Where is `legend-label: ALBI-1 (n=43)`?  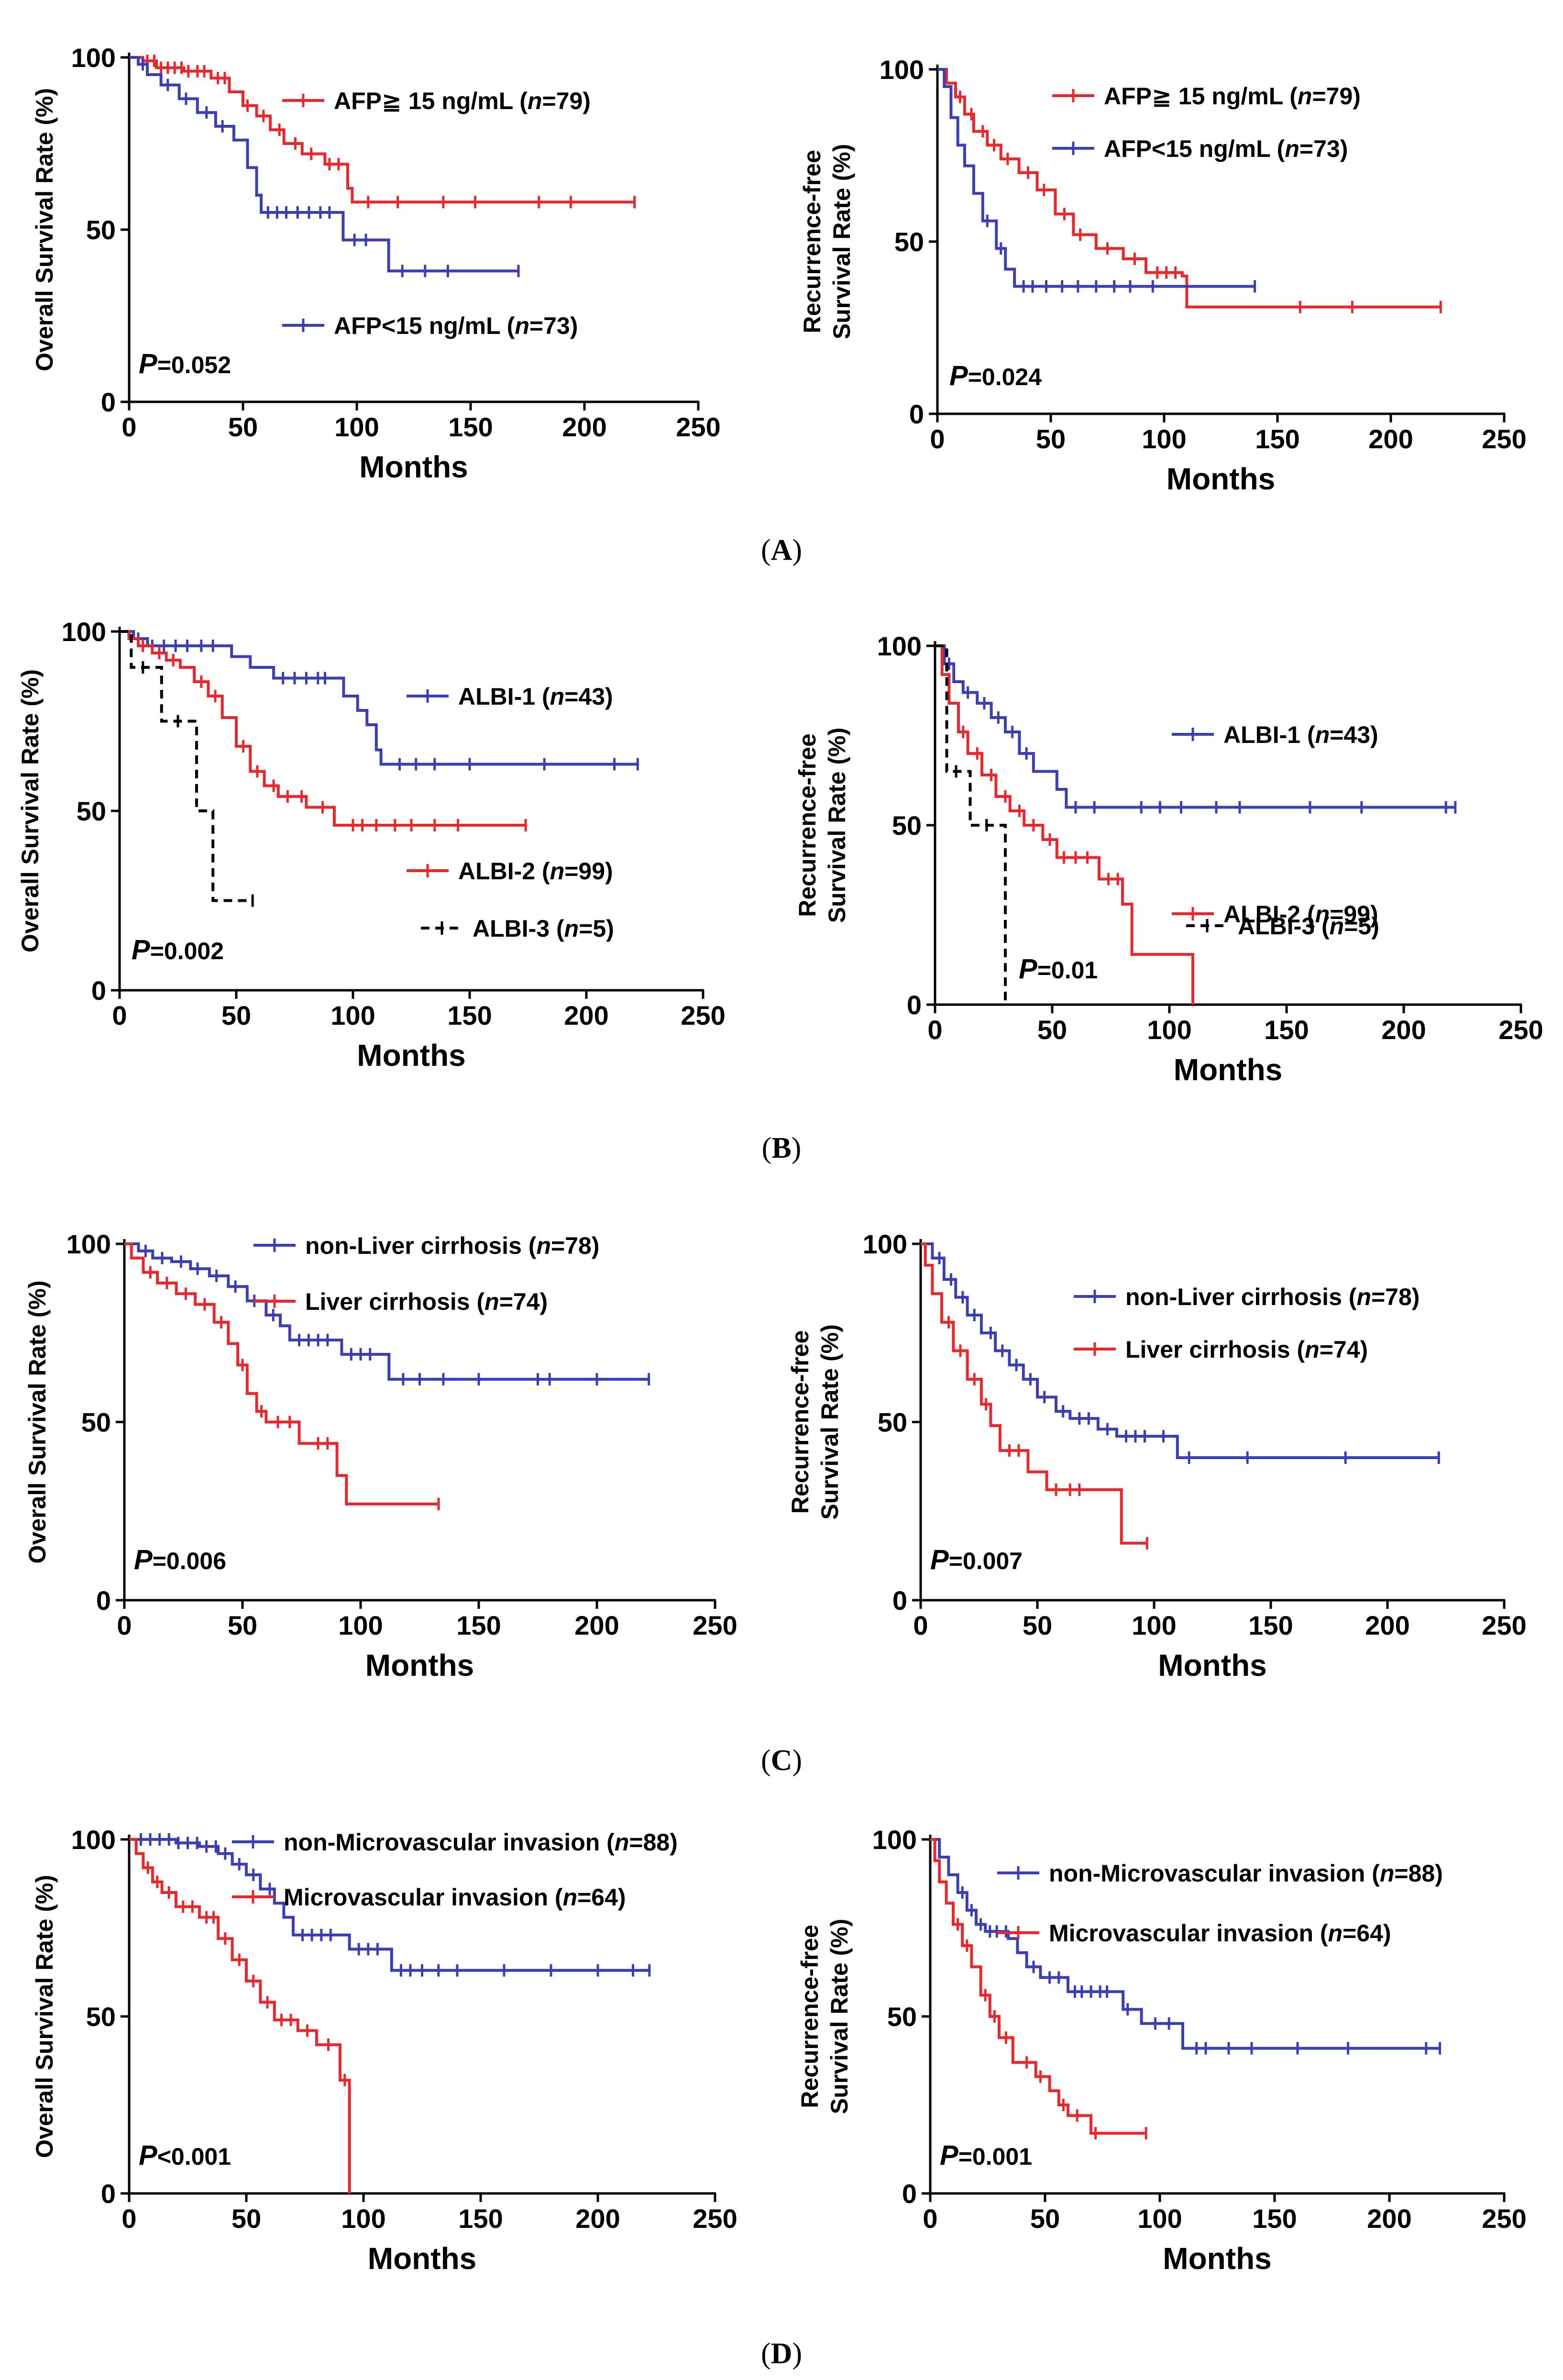
legend-label: ALBI-1 (n=43) is located at coordinates (1300, 734).